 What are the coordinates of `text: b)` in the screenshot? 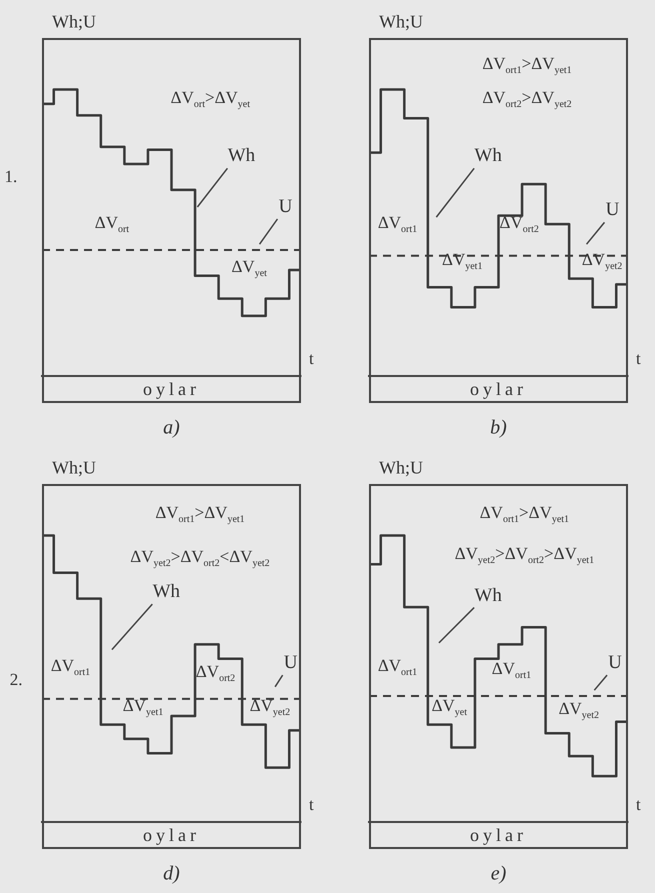 It's located at (498, 428).